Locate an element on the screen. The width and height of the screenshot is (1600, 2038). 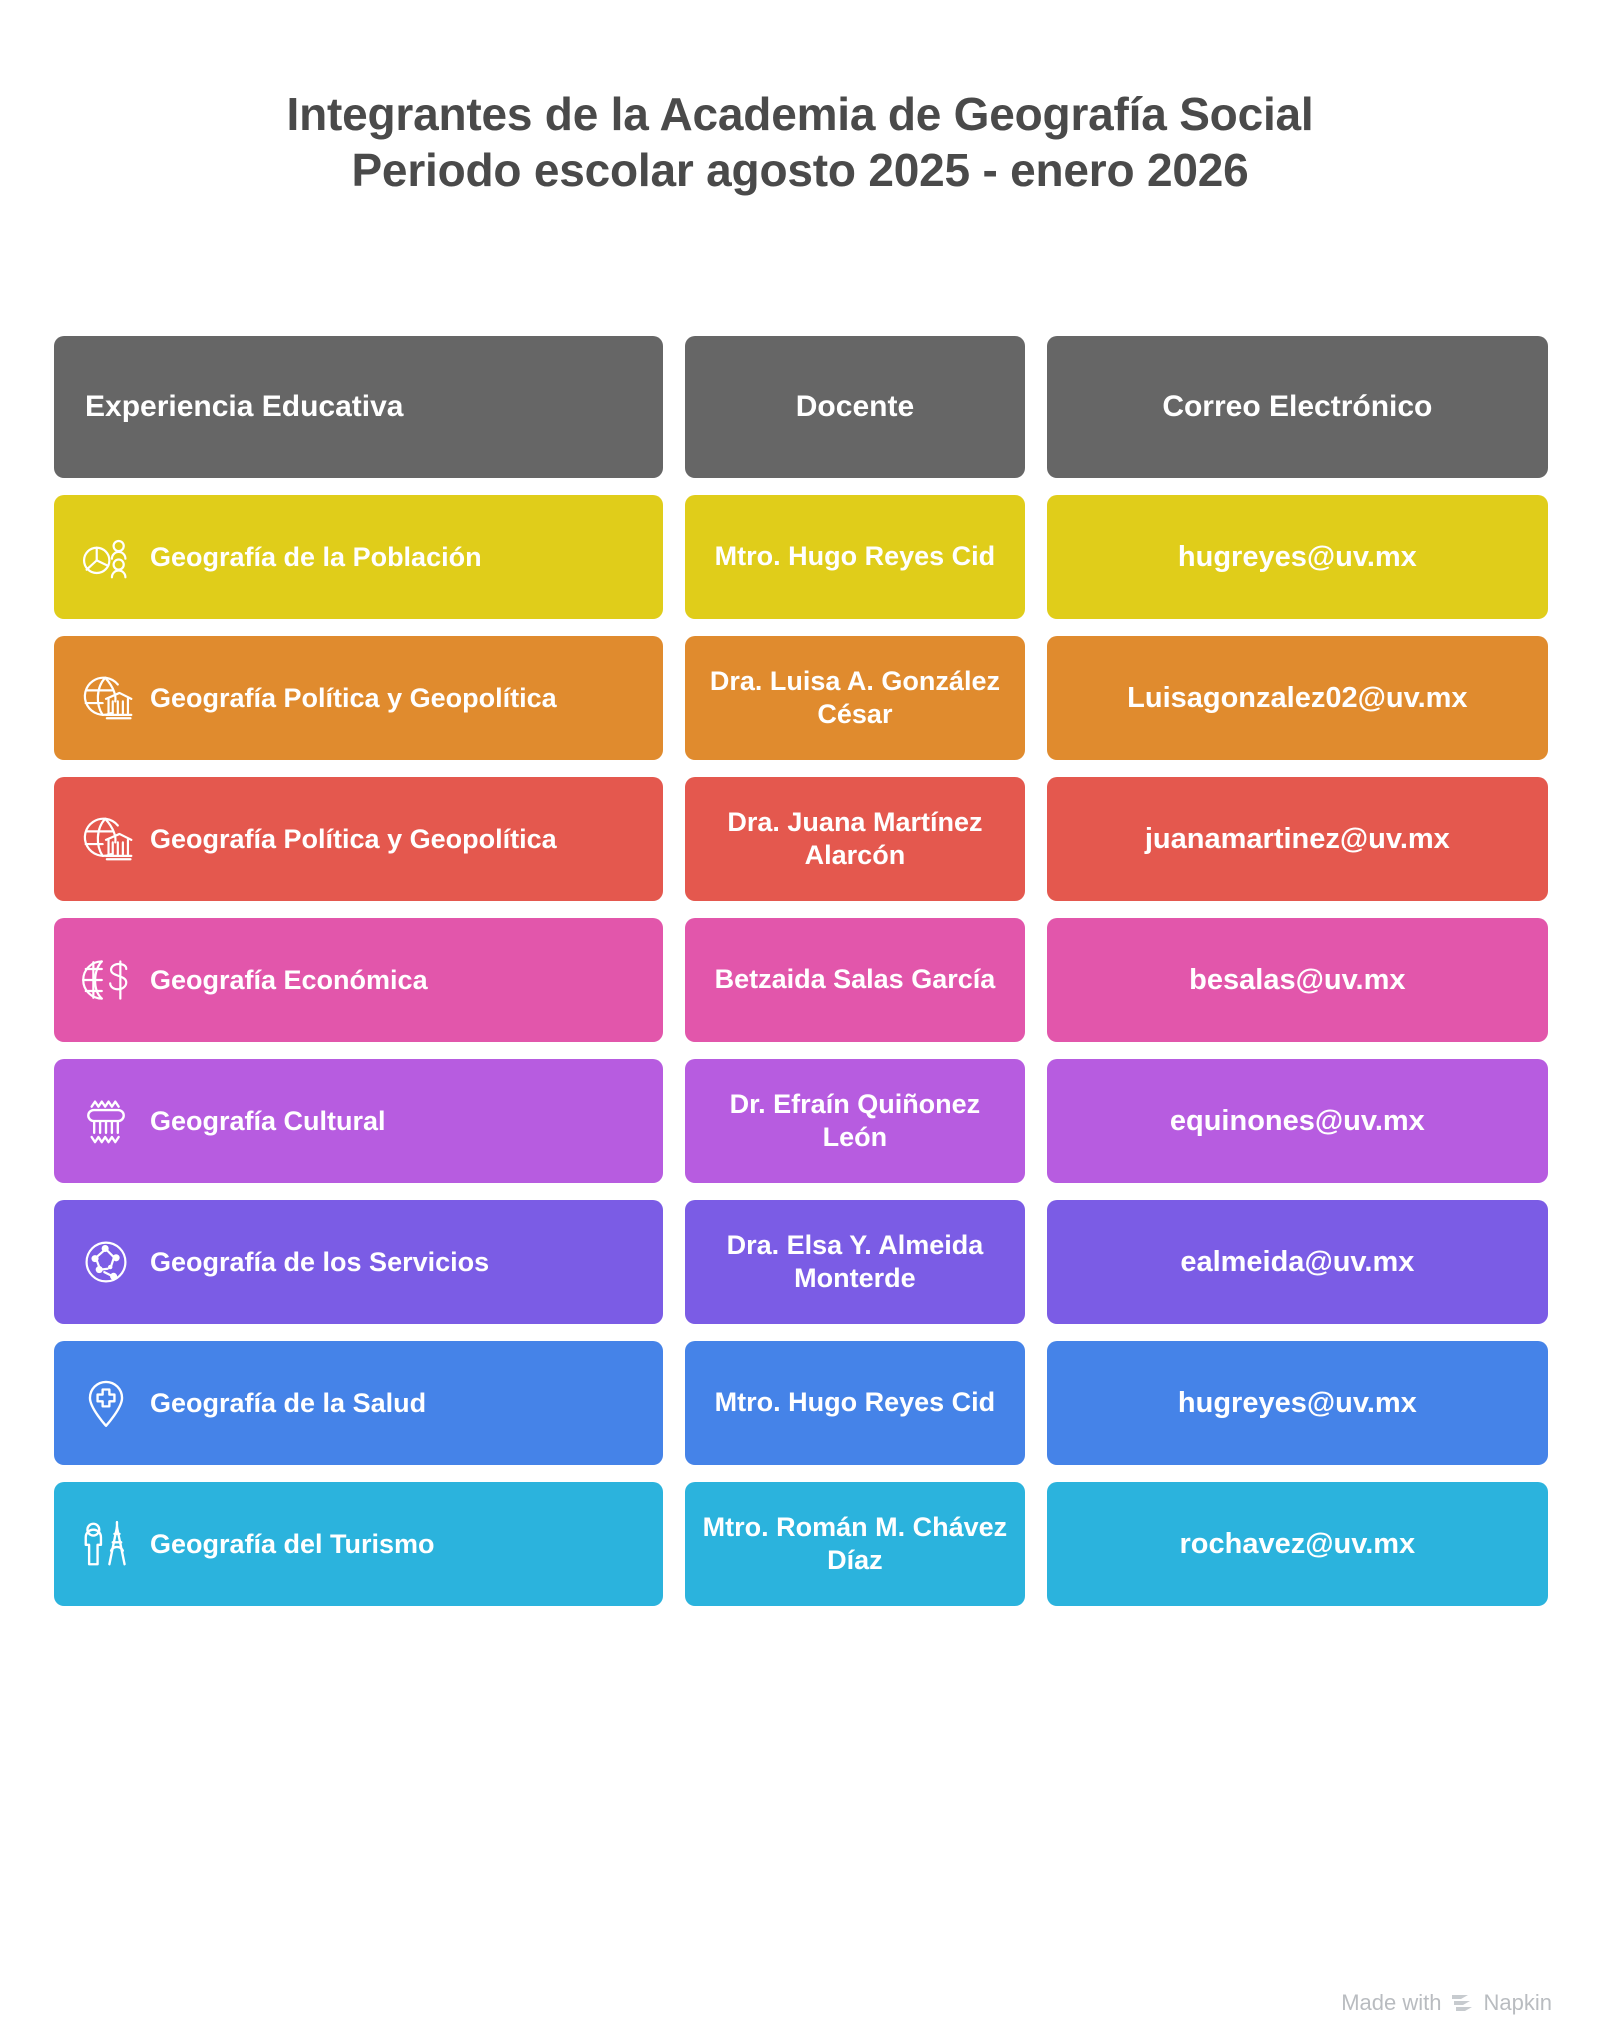
cell-docente: Dra. Elsa Y. Almeida Monterde is located at coordinates (855, 1262).